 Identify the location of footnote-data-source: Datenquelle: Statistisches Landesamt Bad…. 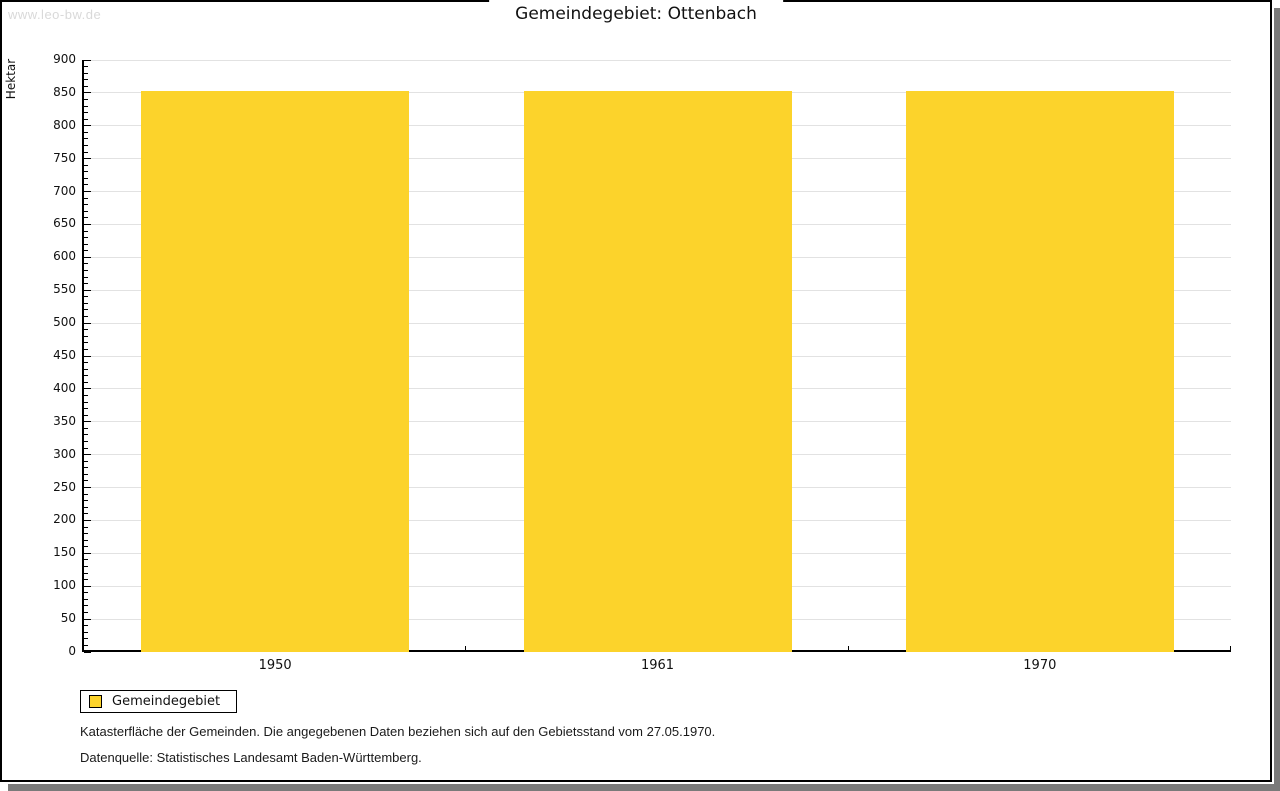
(251, 757).